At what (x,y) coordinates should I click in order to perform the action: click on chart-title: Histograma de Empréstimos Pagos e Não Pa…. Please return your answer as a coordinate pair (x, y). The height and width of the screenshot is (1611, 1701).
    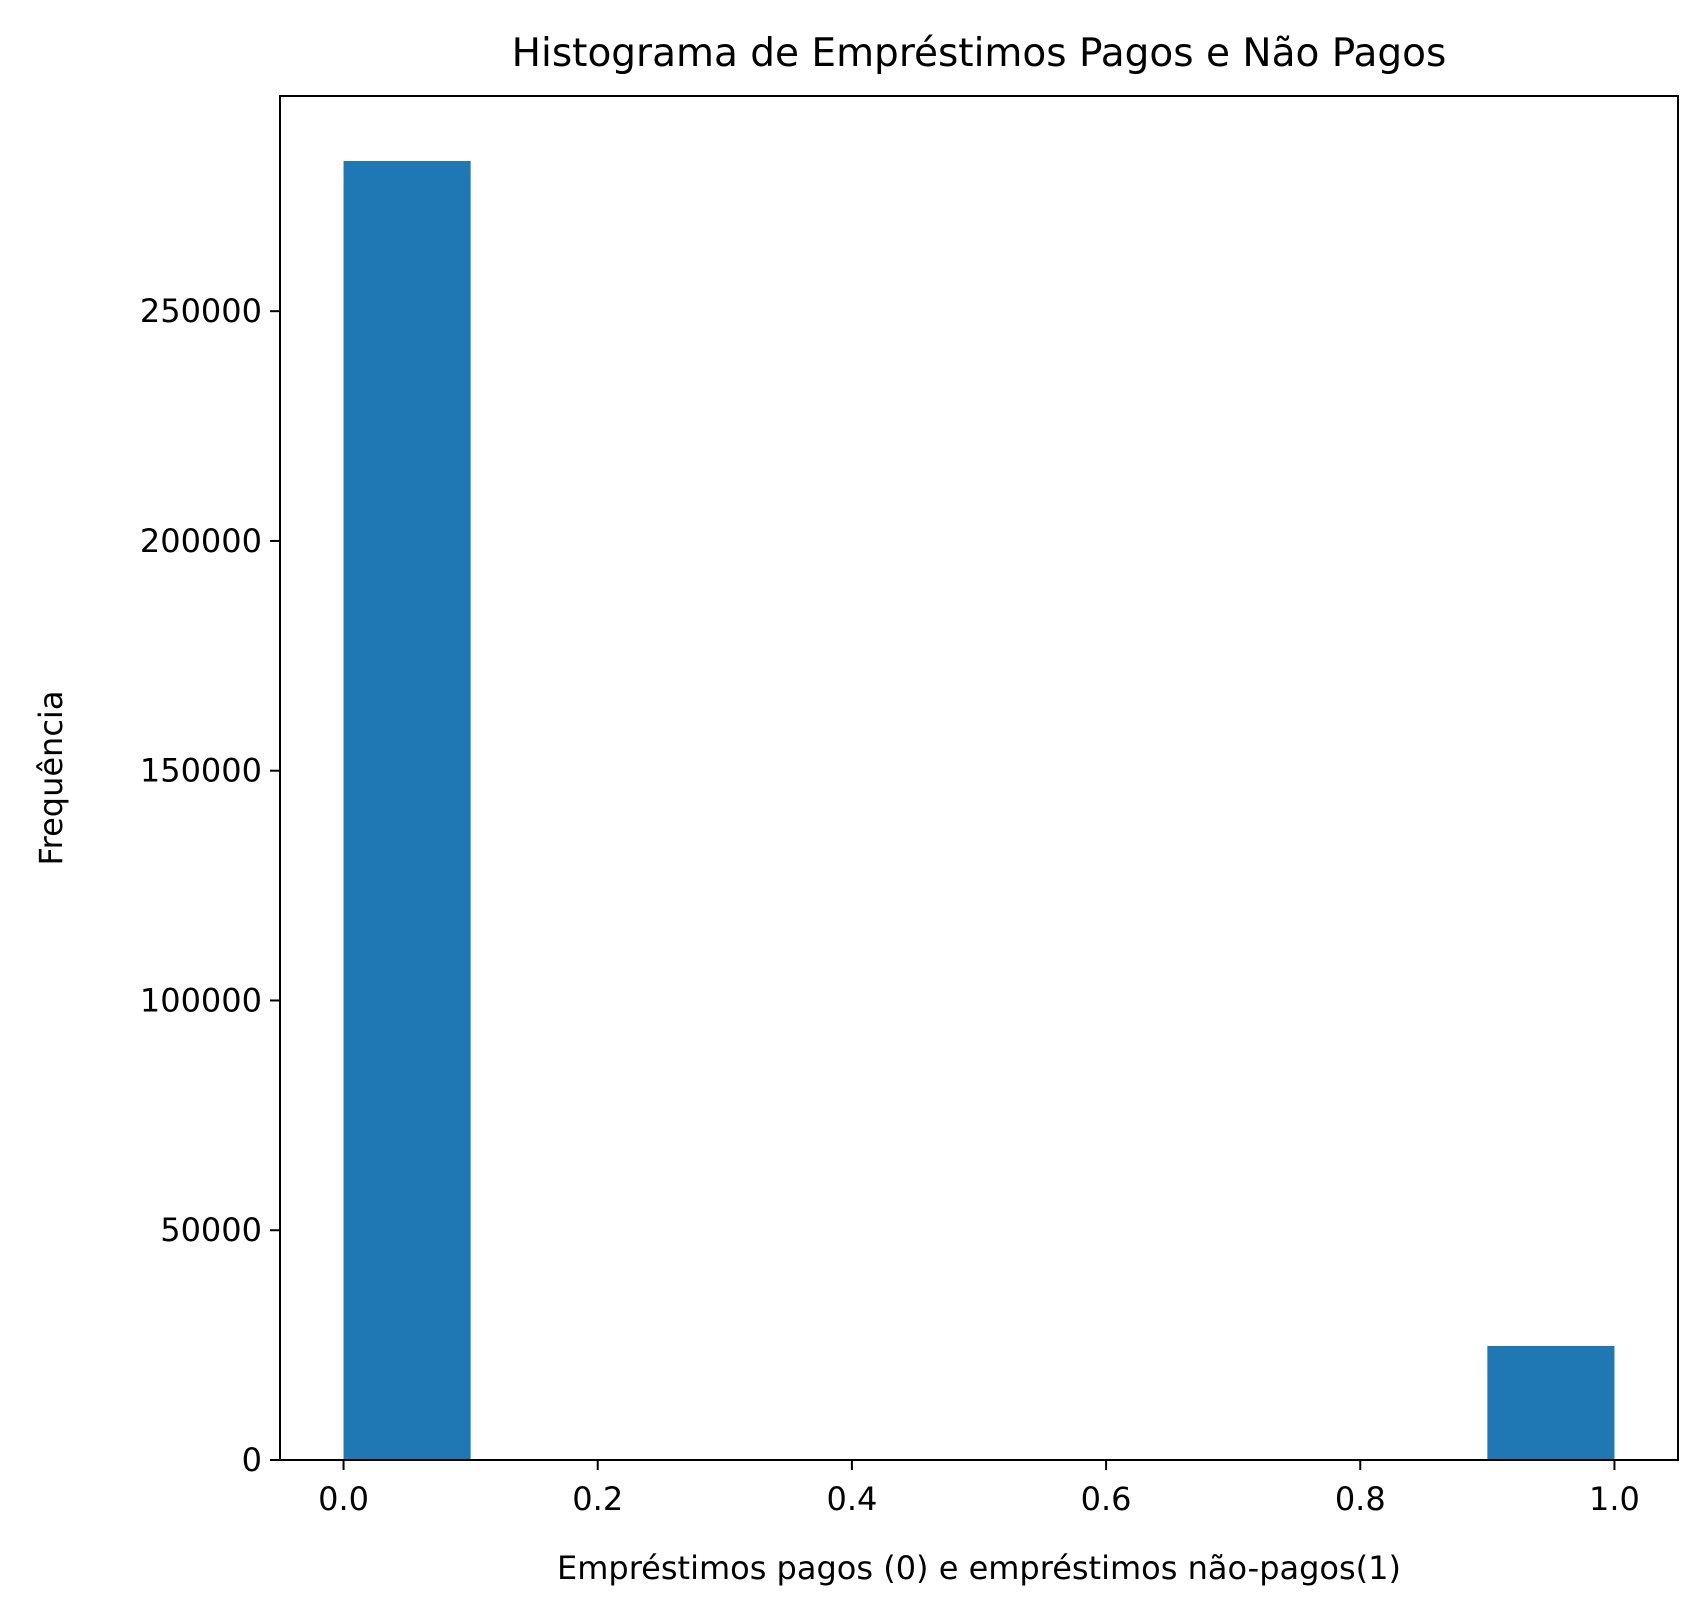
    Looking at the image, I should click on (979, 53).